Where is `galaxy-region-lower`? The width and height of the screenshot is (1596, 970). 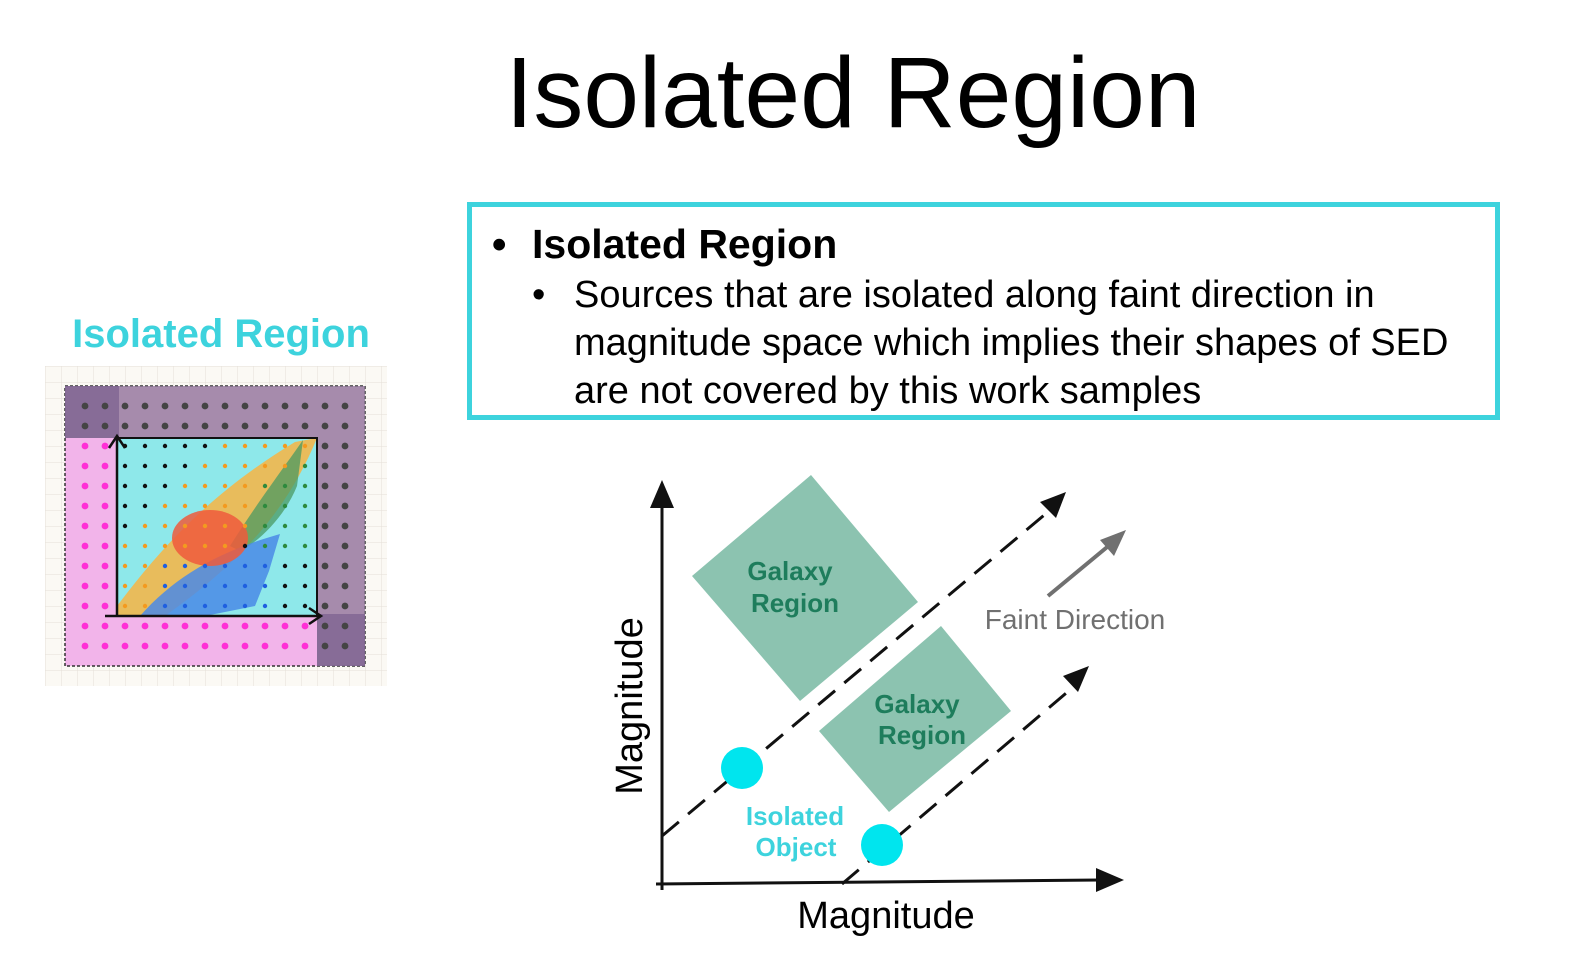
galaxy-region-lower is located at coordinates (915, 719).